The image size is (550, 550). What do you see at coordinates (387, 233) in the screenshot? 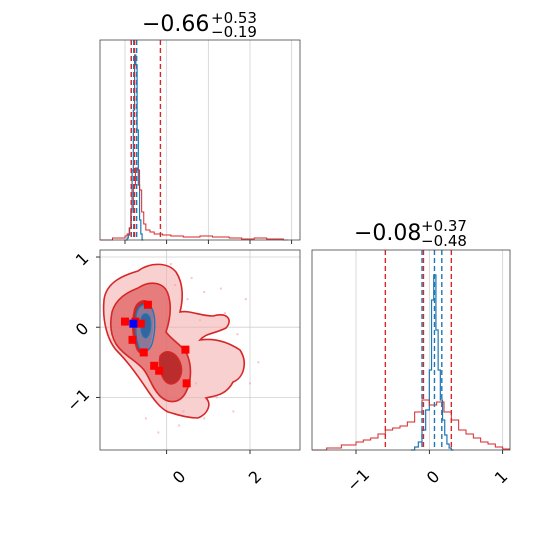
I see `title-param-1: −0.08` at bounding box center [387, 233].